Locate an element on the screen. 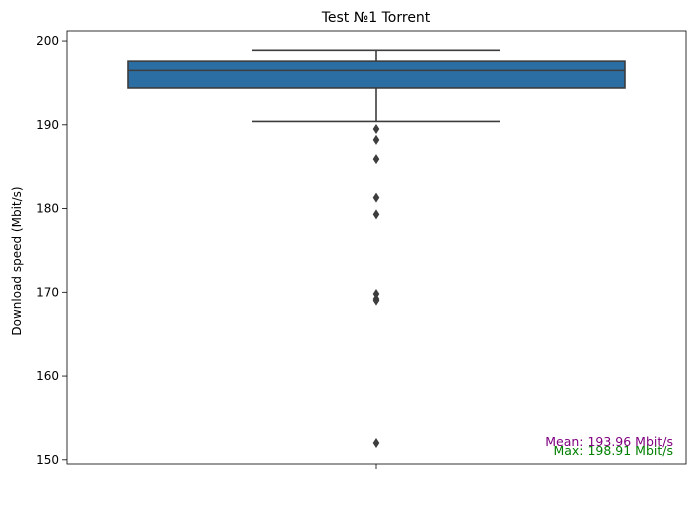 This screenshot has width=695, height=507. y-tick-label: 190 is located at coordinates (47, 125).